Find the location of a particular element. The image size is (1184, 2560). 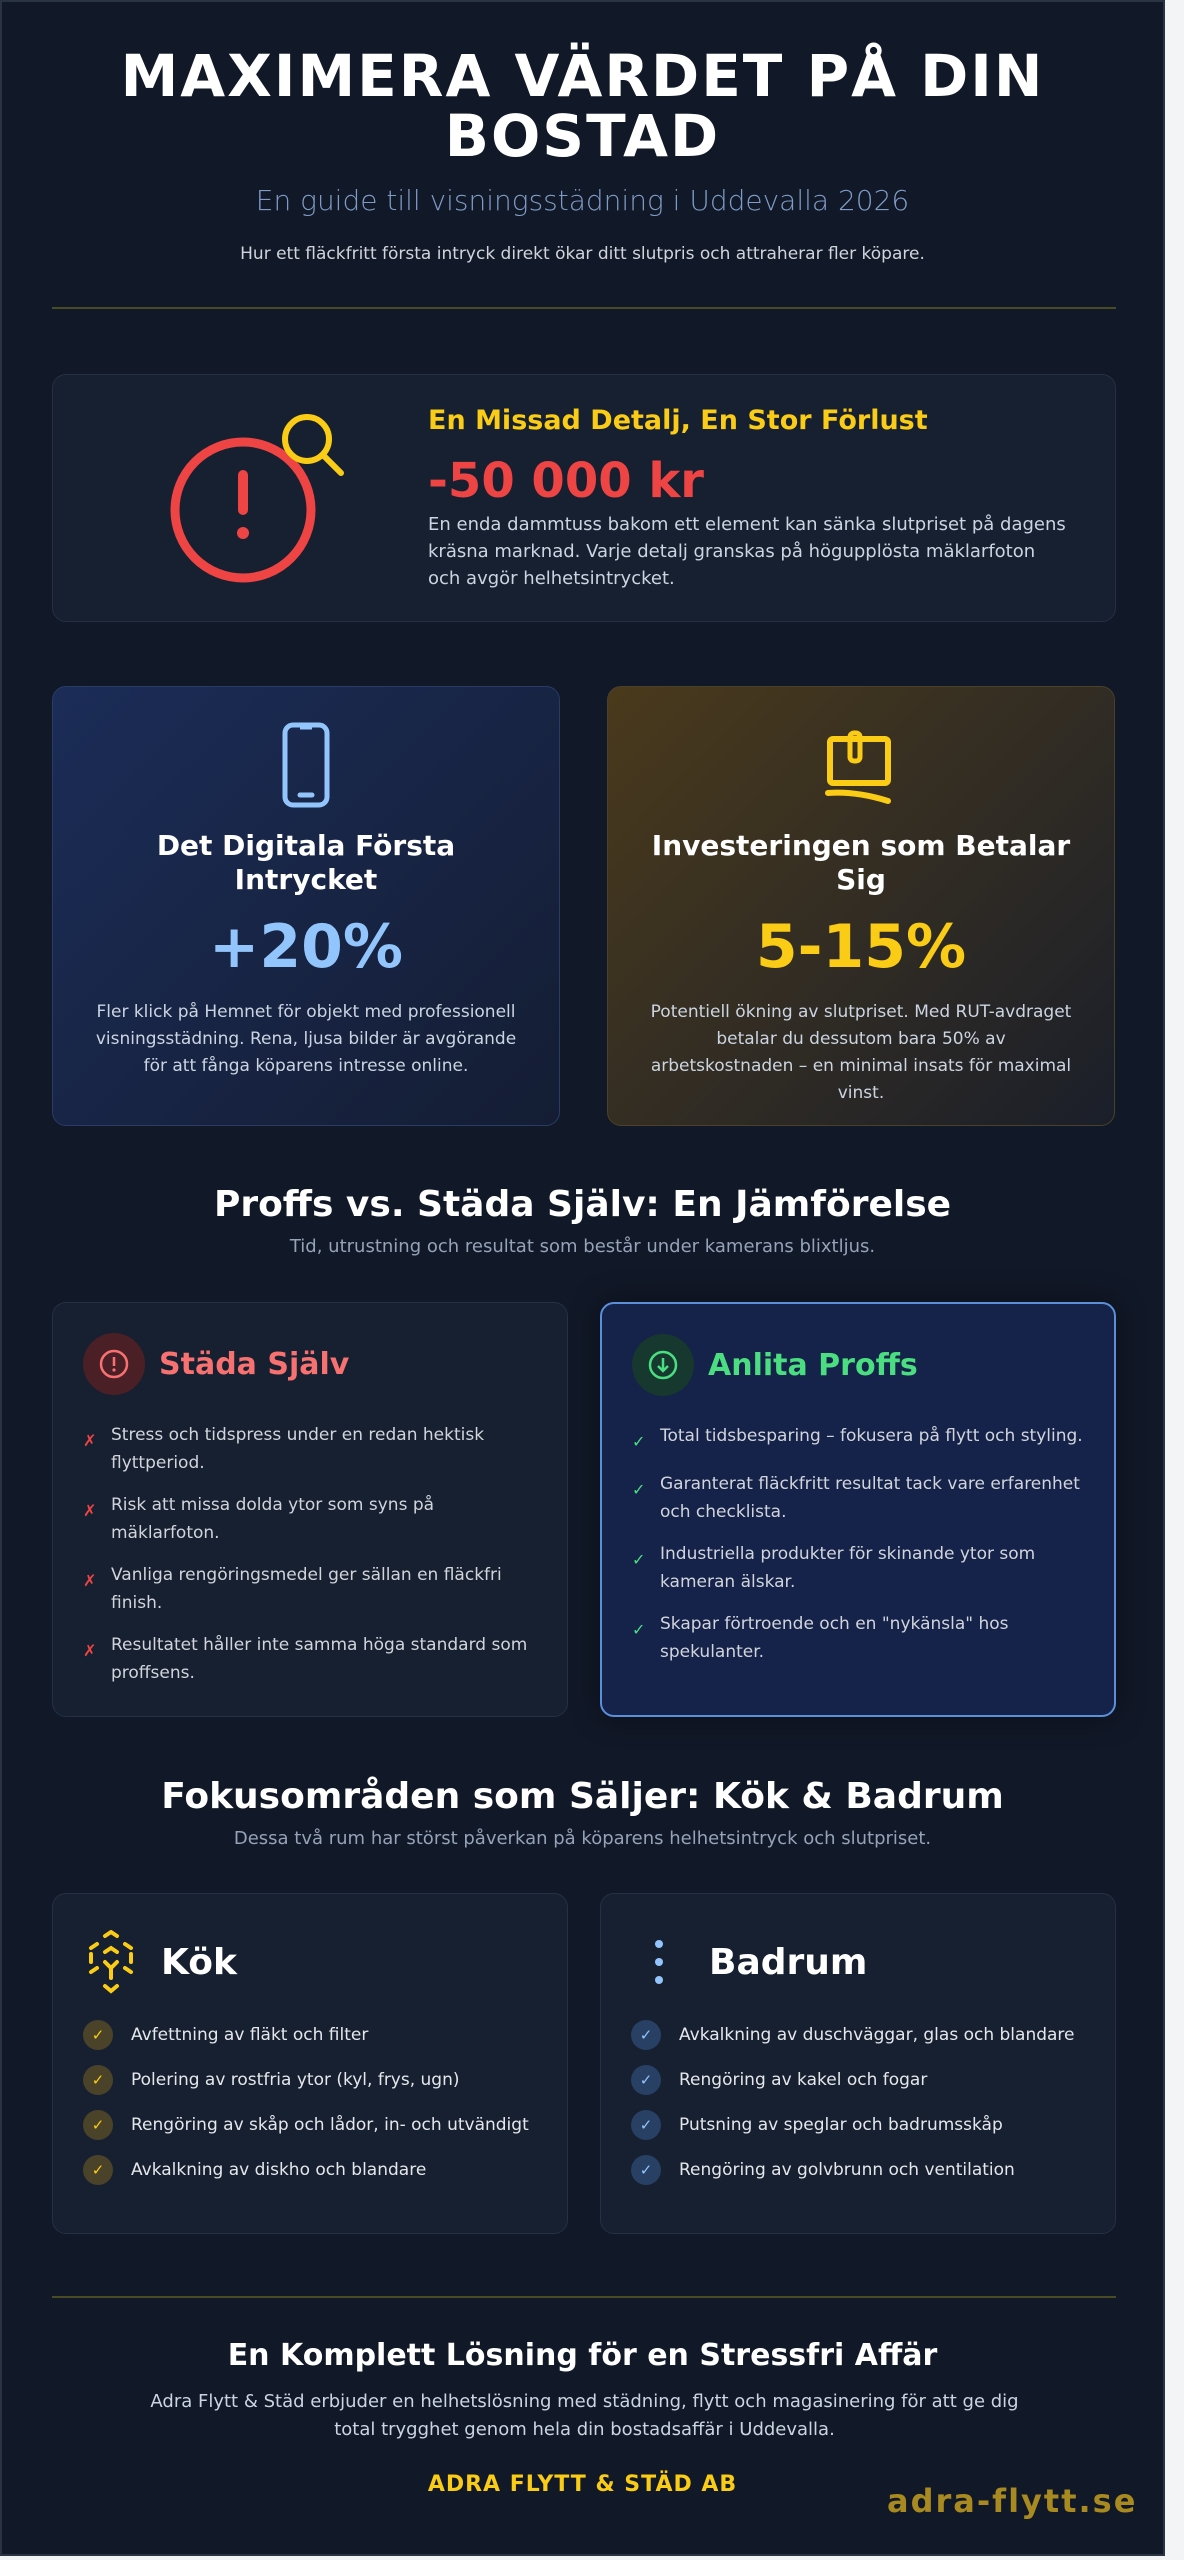

comparison-title: Proffs vs. Städa Själv: En Jämförelse is located at coordinates (582, 1204).